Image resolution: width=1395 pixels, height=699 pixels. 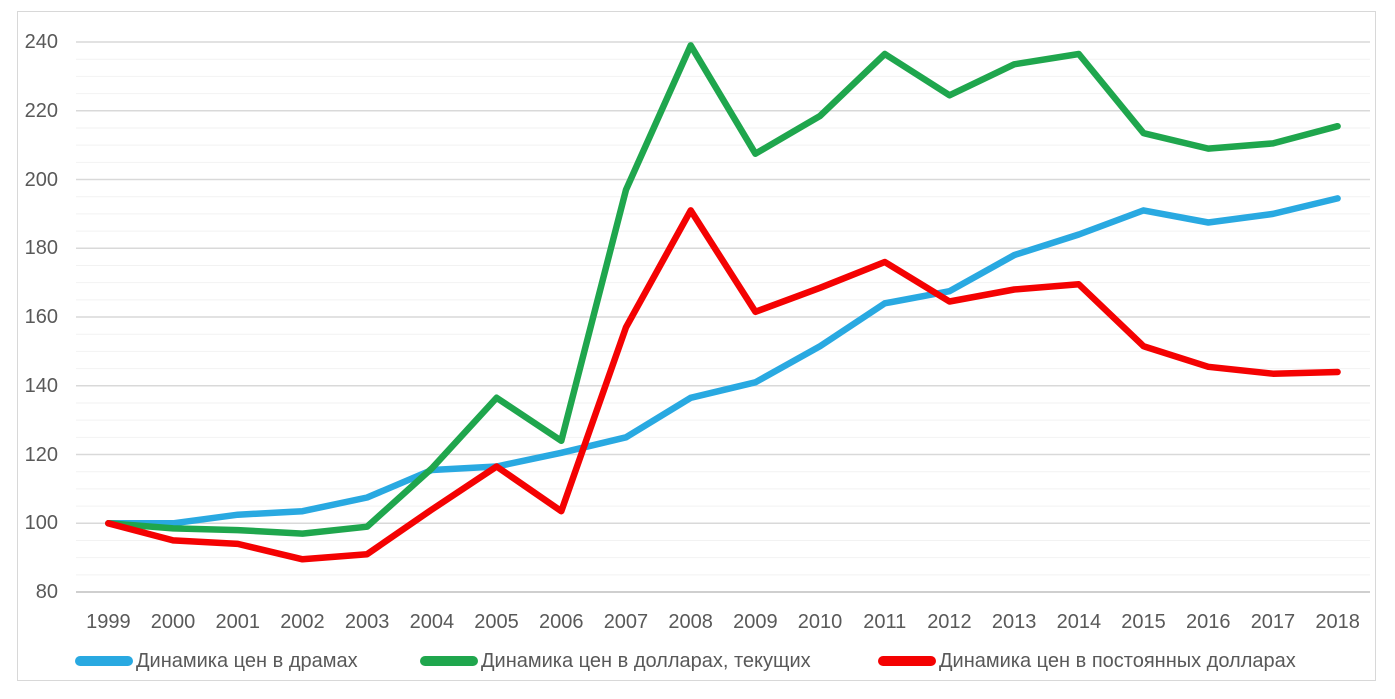 What do you see at coordinates (496, 622) in the screenshot?
I see `x-tick-label: 2005` at bounding box center [496, 622].